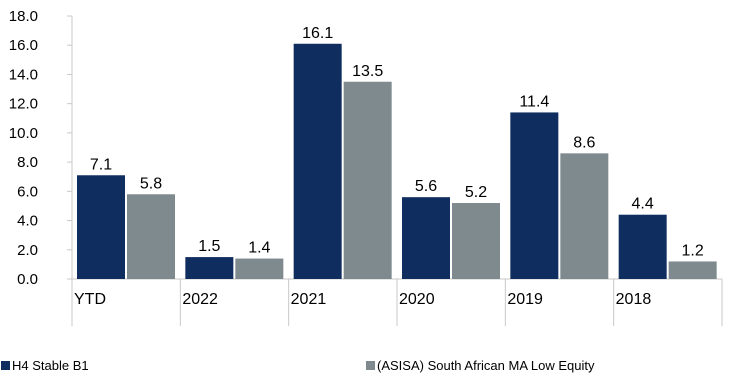  Describe the element at coordinates (23, 16) in the screenshot. I see `y-tick-label: 18.0` at that location.